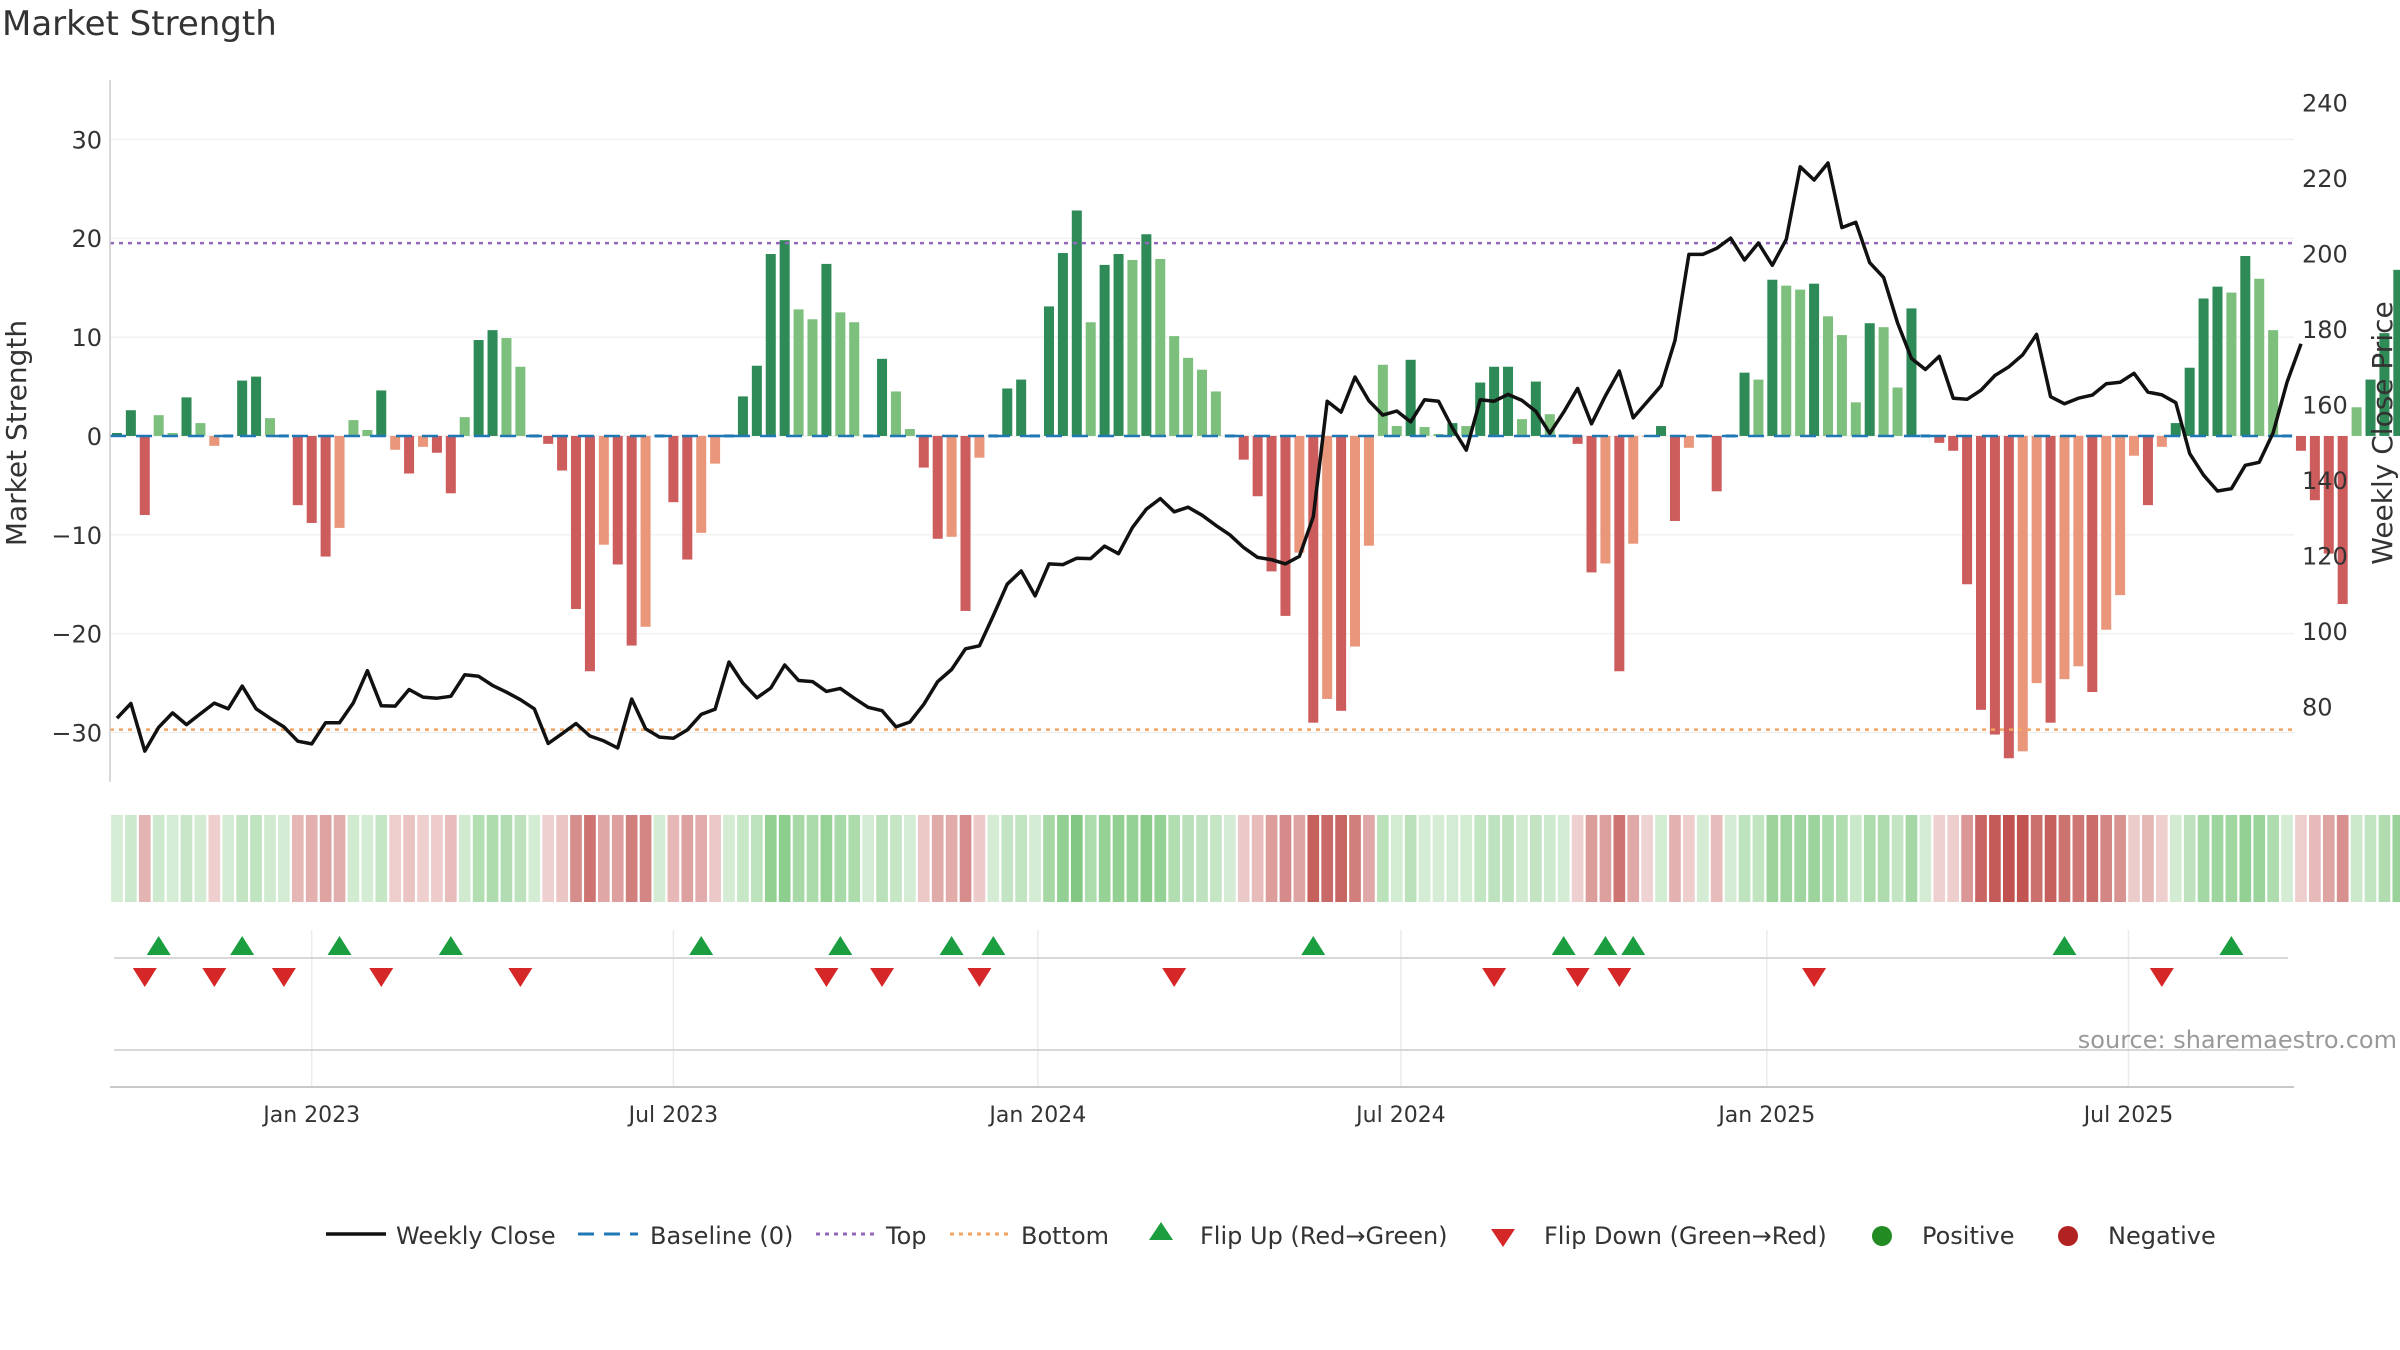  Describe the element at coordinates (1765, 1115) in the screenshot. I see `x-tick-label: Jan 2025` at that location.